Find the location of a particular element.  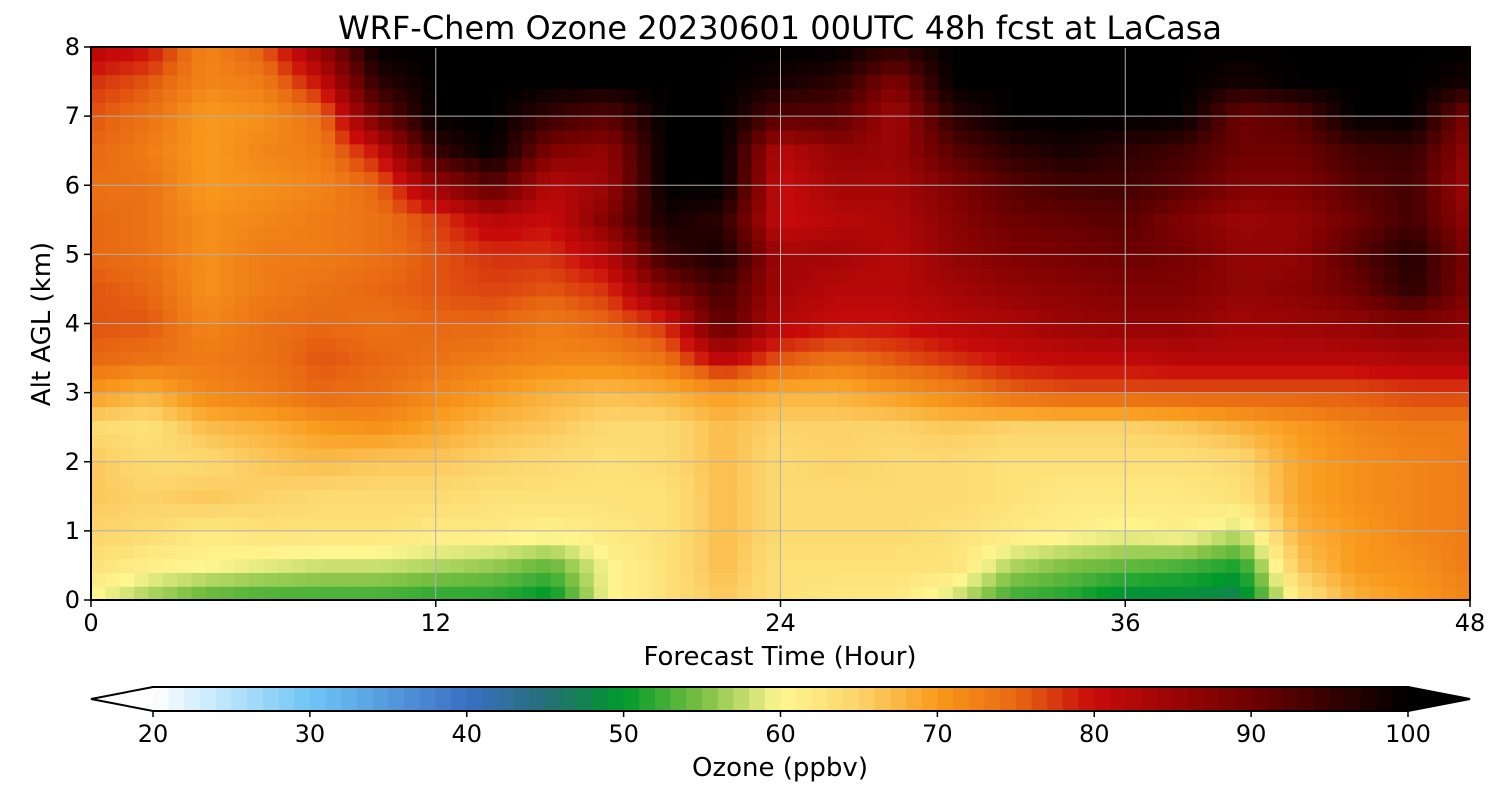

x-axis-label: Forecast Time (Hour) is located at coordinates (779, 657).